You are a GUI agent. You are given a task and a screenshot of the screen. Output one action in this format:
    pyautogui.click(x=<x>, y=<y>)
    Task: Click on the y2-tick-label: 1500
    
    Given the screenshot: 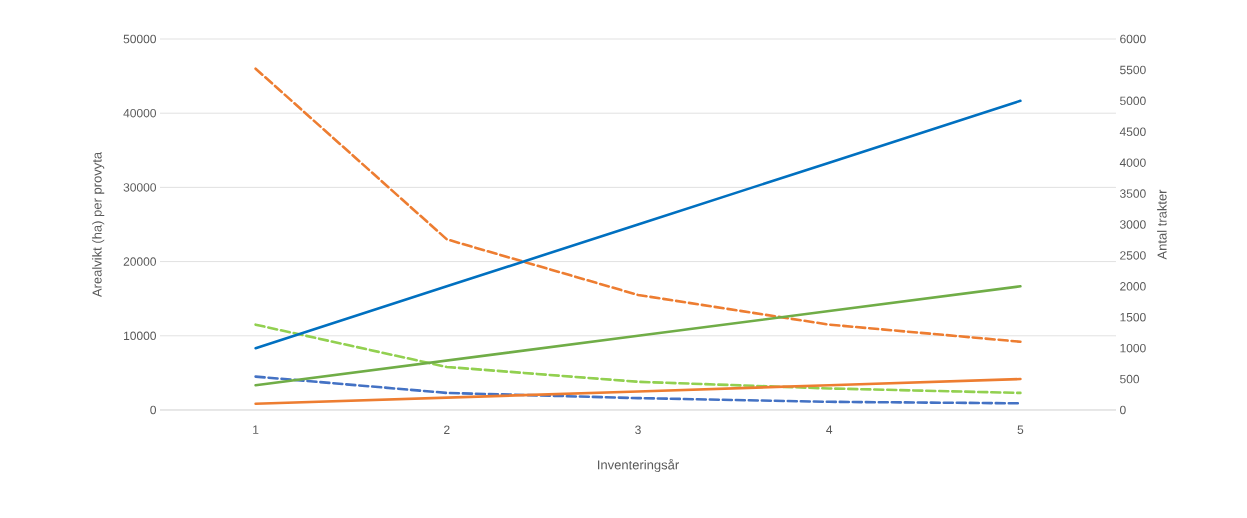 What is the action you would take?
    pyautogui.click(x=1133, y=317)
    